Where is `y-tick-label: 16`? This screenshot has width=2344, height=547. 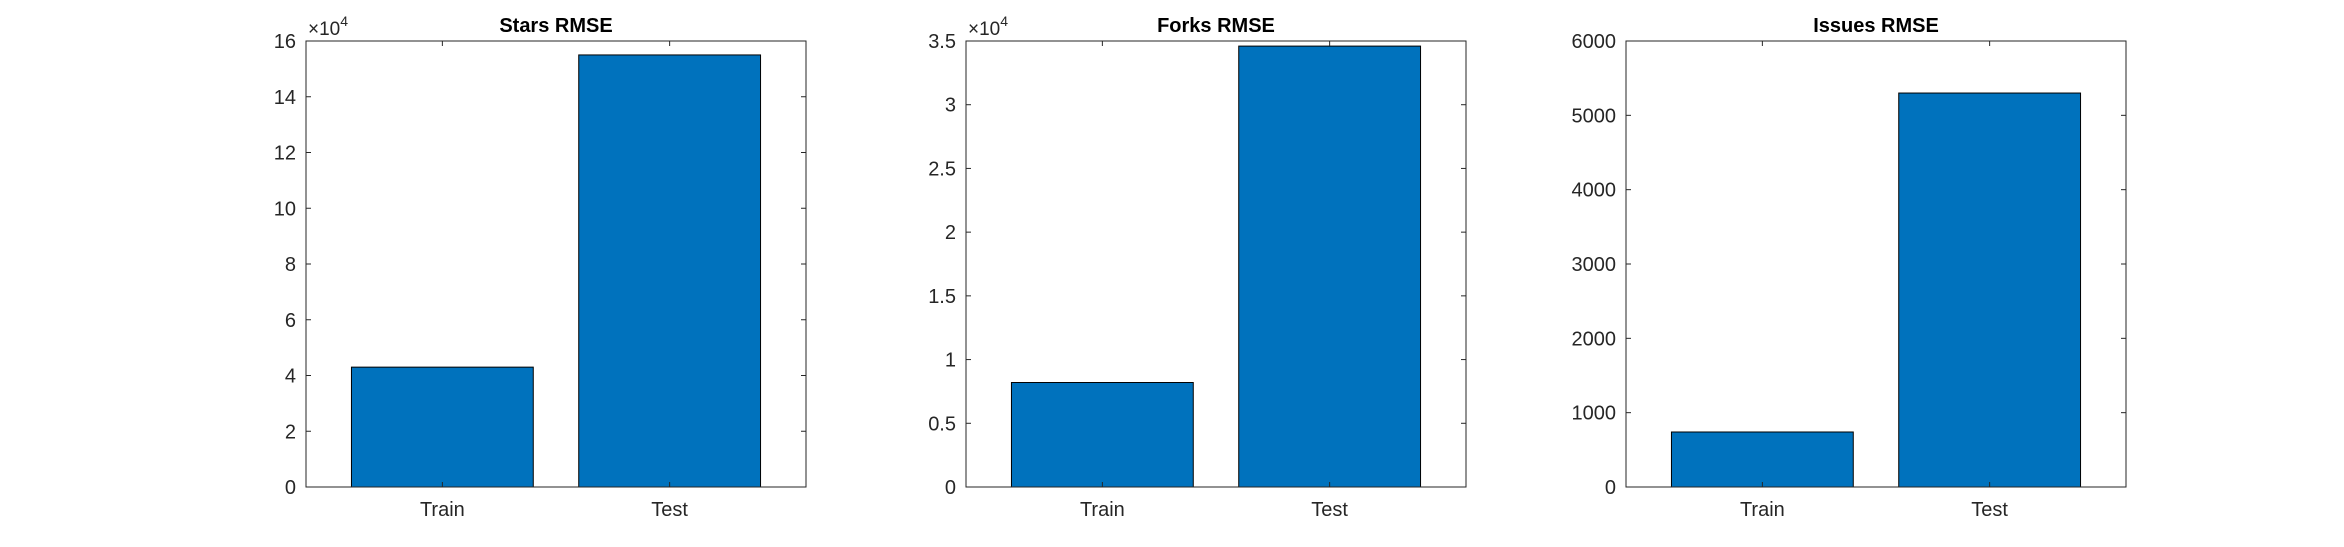
y-tick-label: 16 is located at coordinates (285, 42).